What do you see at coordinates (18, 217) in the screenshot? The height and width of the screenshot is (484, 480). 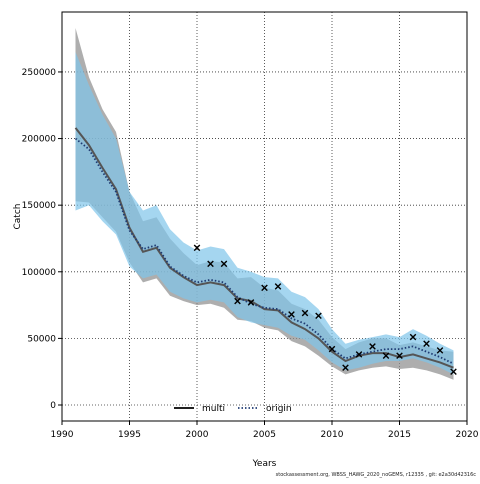 I see `y-axis-label: Catch` at bounding box center [18, 217].